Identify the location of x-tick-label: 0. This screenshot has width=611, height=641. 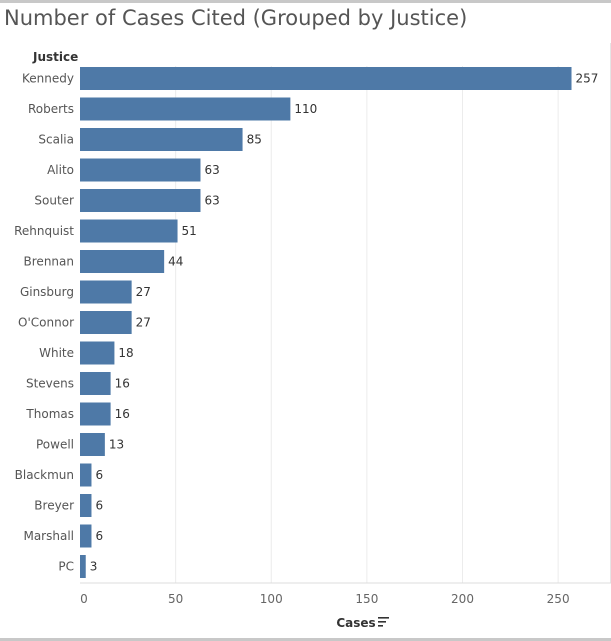
(84, 599).